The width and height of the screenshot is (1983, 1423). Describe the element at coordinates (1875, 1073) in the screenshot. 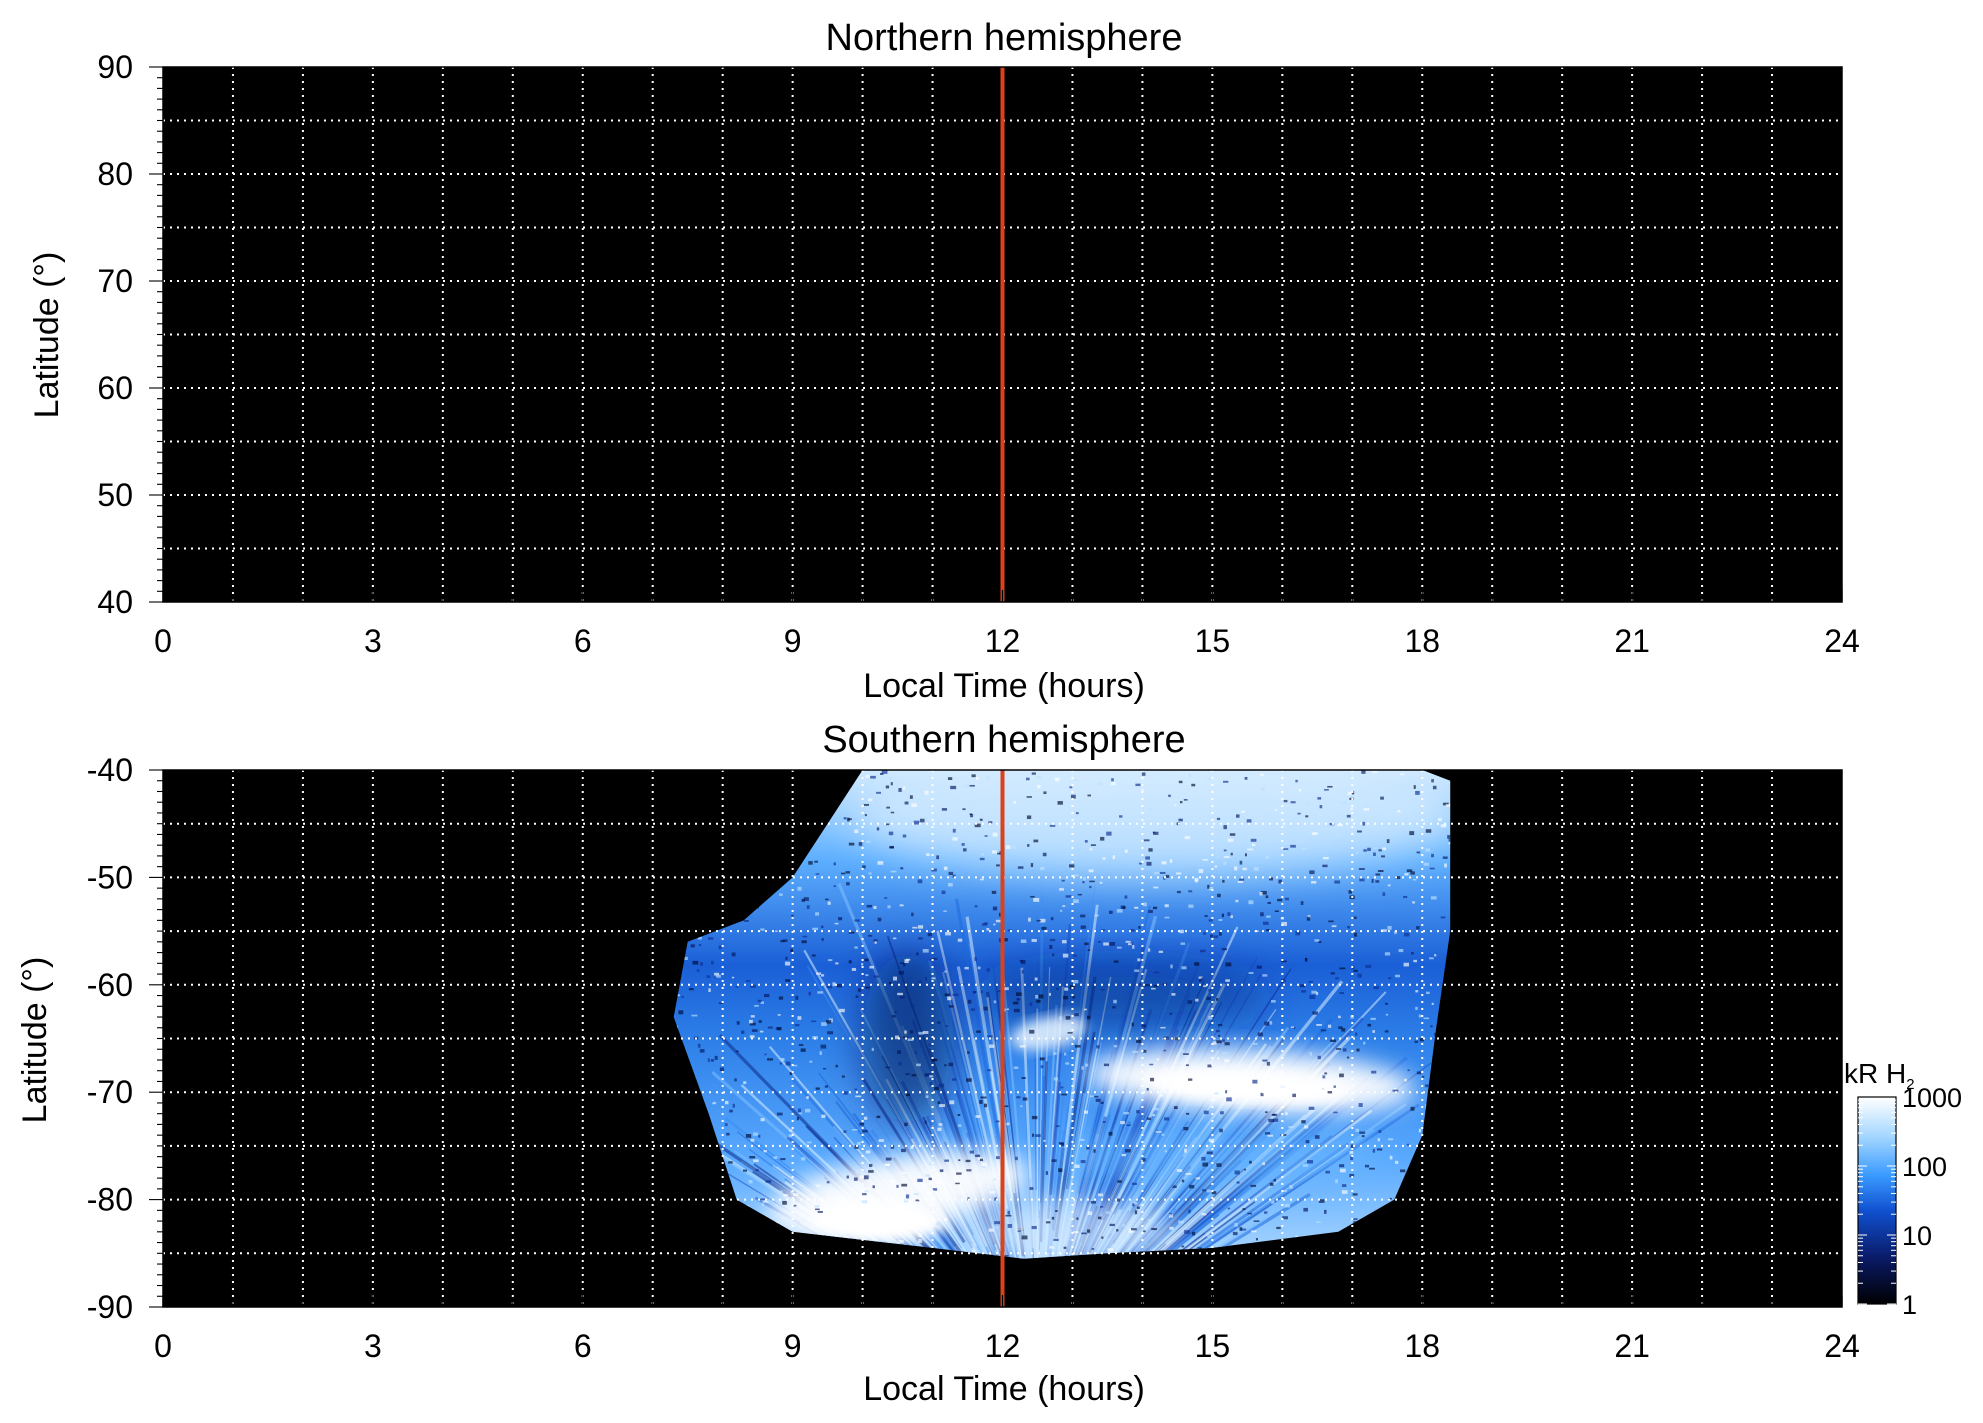

I see `colorbar-label-main: kR H` at that location.